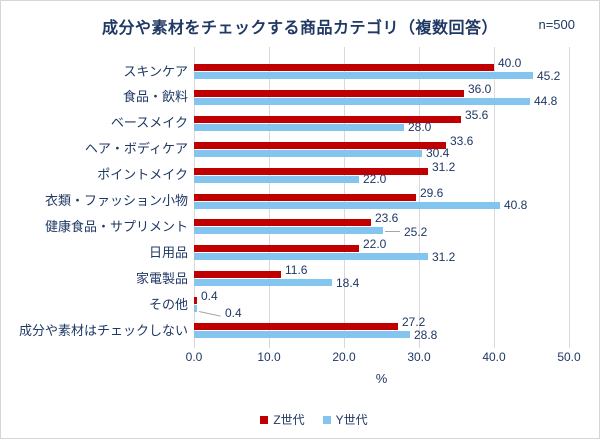  What do you see at coordinates (299, 28) in the screenshot?
I see `chart-title: 成分や素材をチェックする商品カテゴリ（複数回答）` at bounding box center [299, 28].